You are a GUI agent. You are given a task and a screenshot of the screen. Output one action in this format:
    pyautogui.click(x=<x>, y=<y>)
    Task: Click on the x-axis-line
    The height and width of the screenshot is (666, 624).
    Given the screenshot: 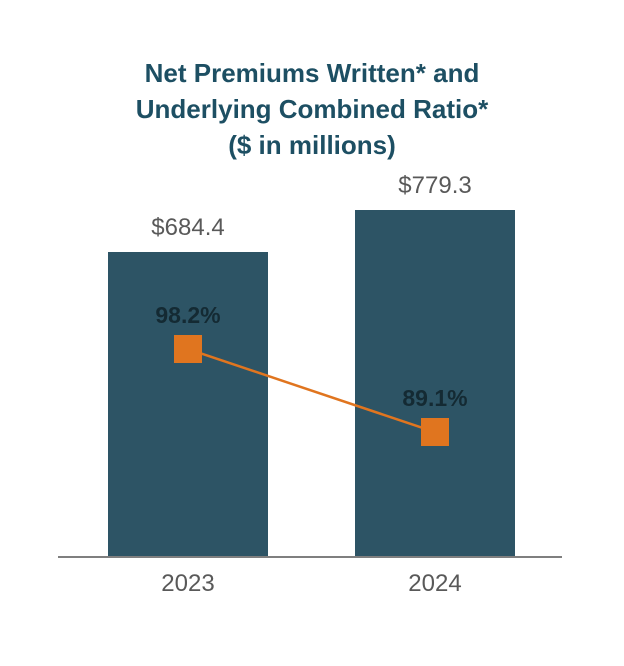 What is the action you would take?
    pyautogui.click(x=310, y=557)
    